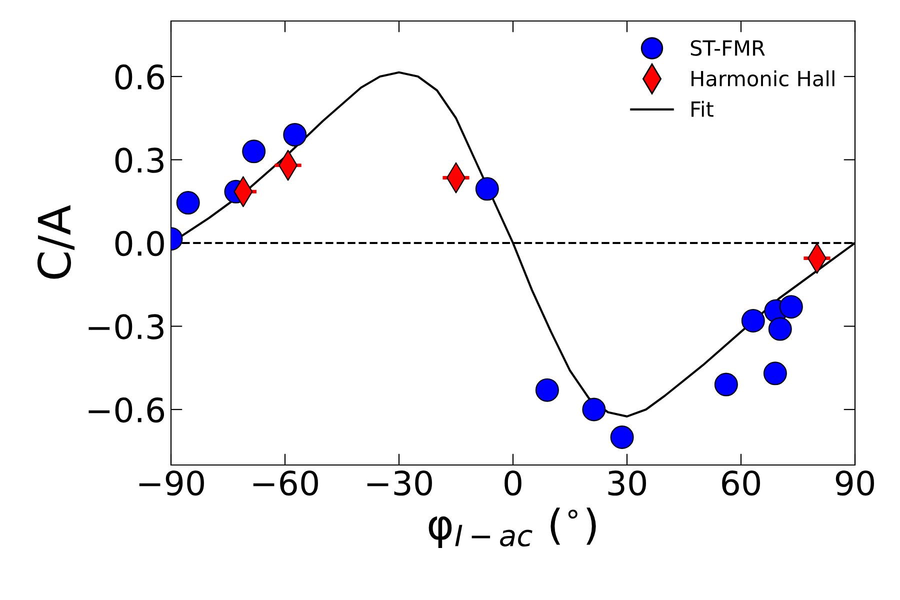 The width and height of the screenshot is (900, 600). Describe the element at coordinates (741, 483) in the screenshot. I see `x-tick-label: 60` at that location.